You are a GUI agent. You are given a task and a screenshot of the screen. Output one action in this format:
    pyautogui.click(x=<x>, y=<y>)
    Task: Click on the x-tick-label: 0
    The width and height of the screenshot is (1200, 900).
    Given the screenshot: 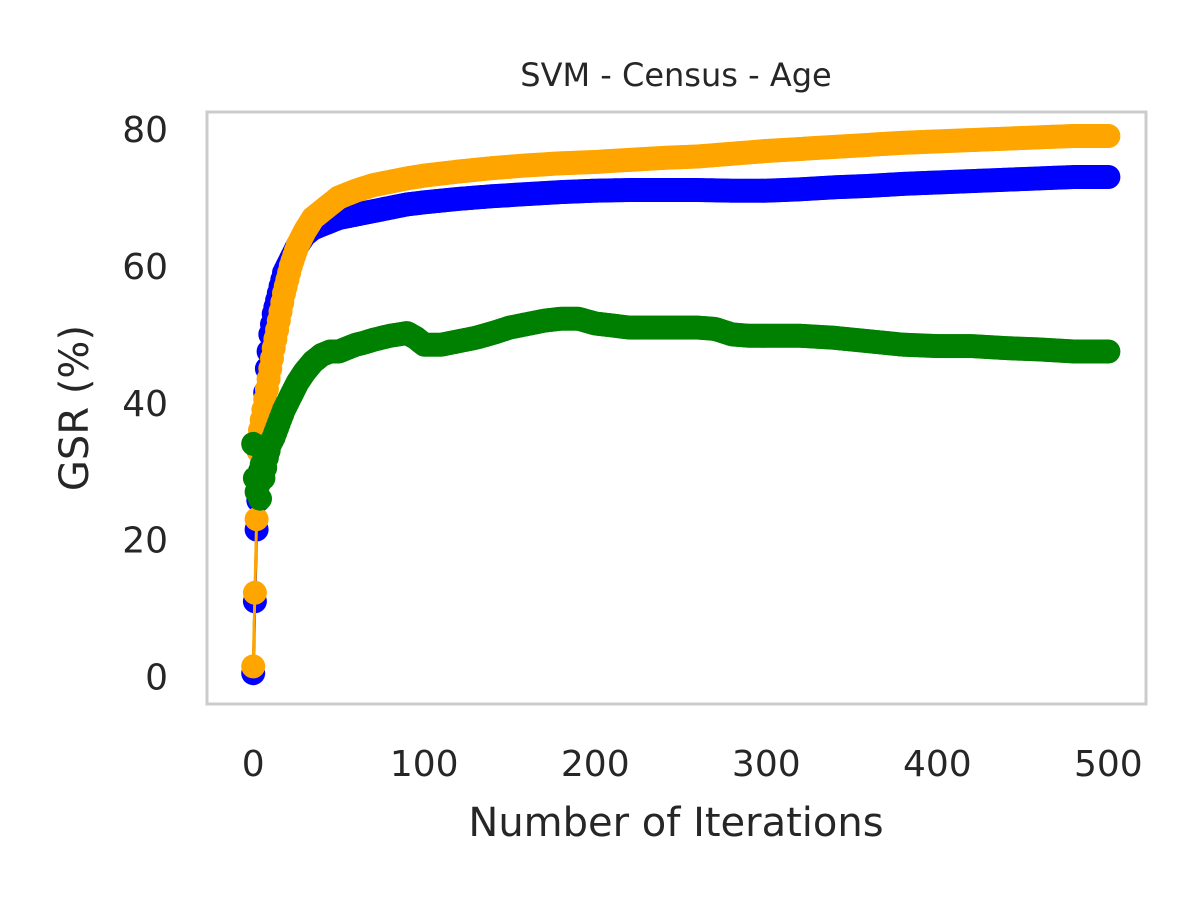 What is the action you would take?
    pyautogui.click(x=253, y=764)
    